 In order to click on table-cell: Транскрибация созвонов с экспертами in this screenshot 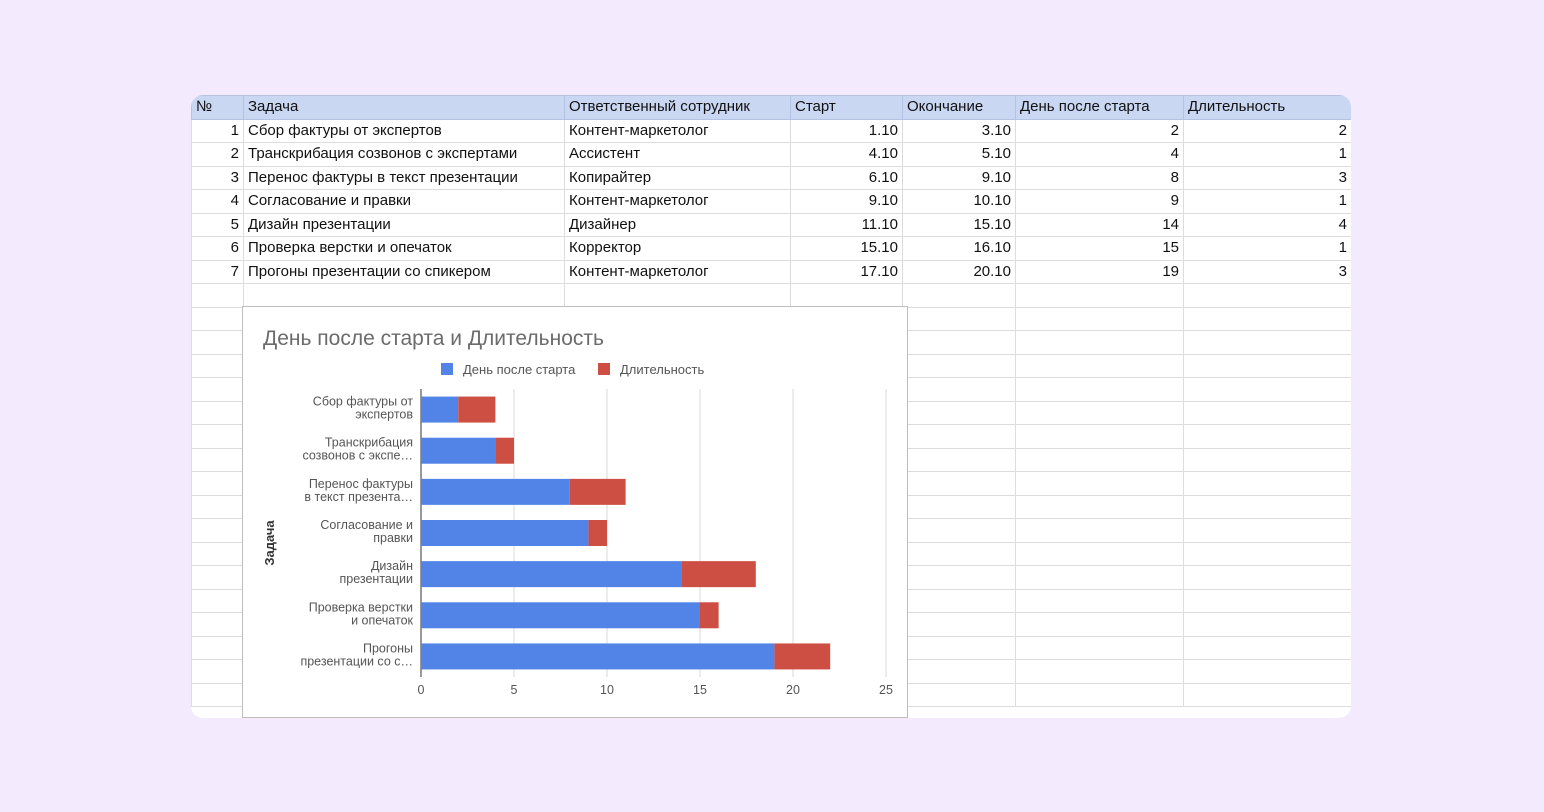, I will do `click(404, 154)`.